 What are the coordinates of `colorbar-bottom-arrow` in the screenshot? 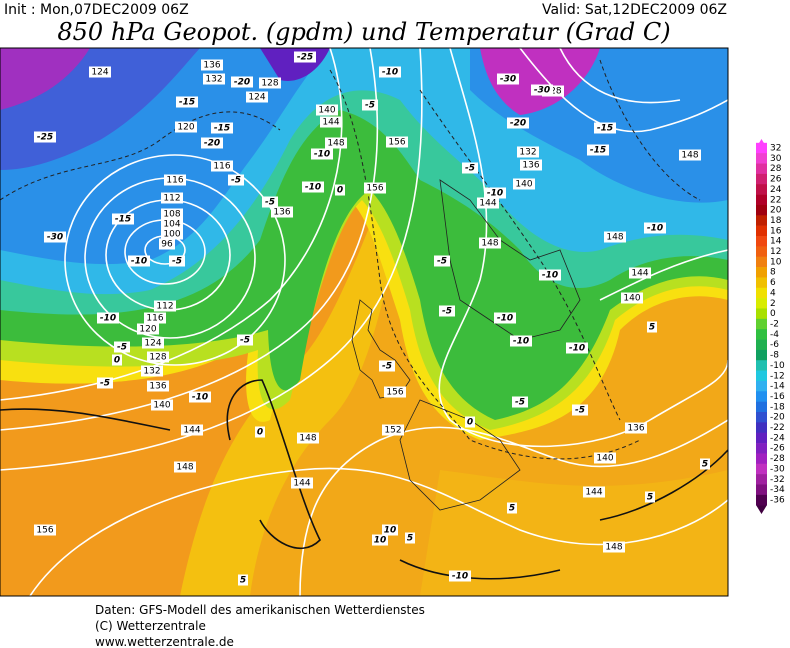 It's located at (761, 509).